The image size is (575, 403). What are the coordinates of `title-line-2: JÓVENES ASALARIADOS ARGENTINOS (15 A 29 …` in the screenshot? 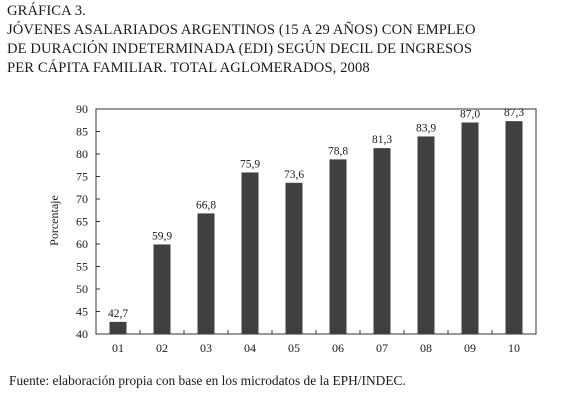 It's located at (241, 30).